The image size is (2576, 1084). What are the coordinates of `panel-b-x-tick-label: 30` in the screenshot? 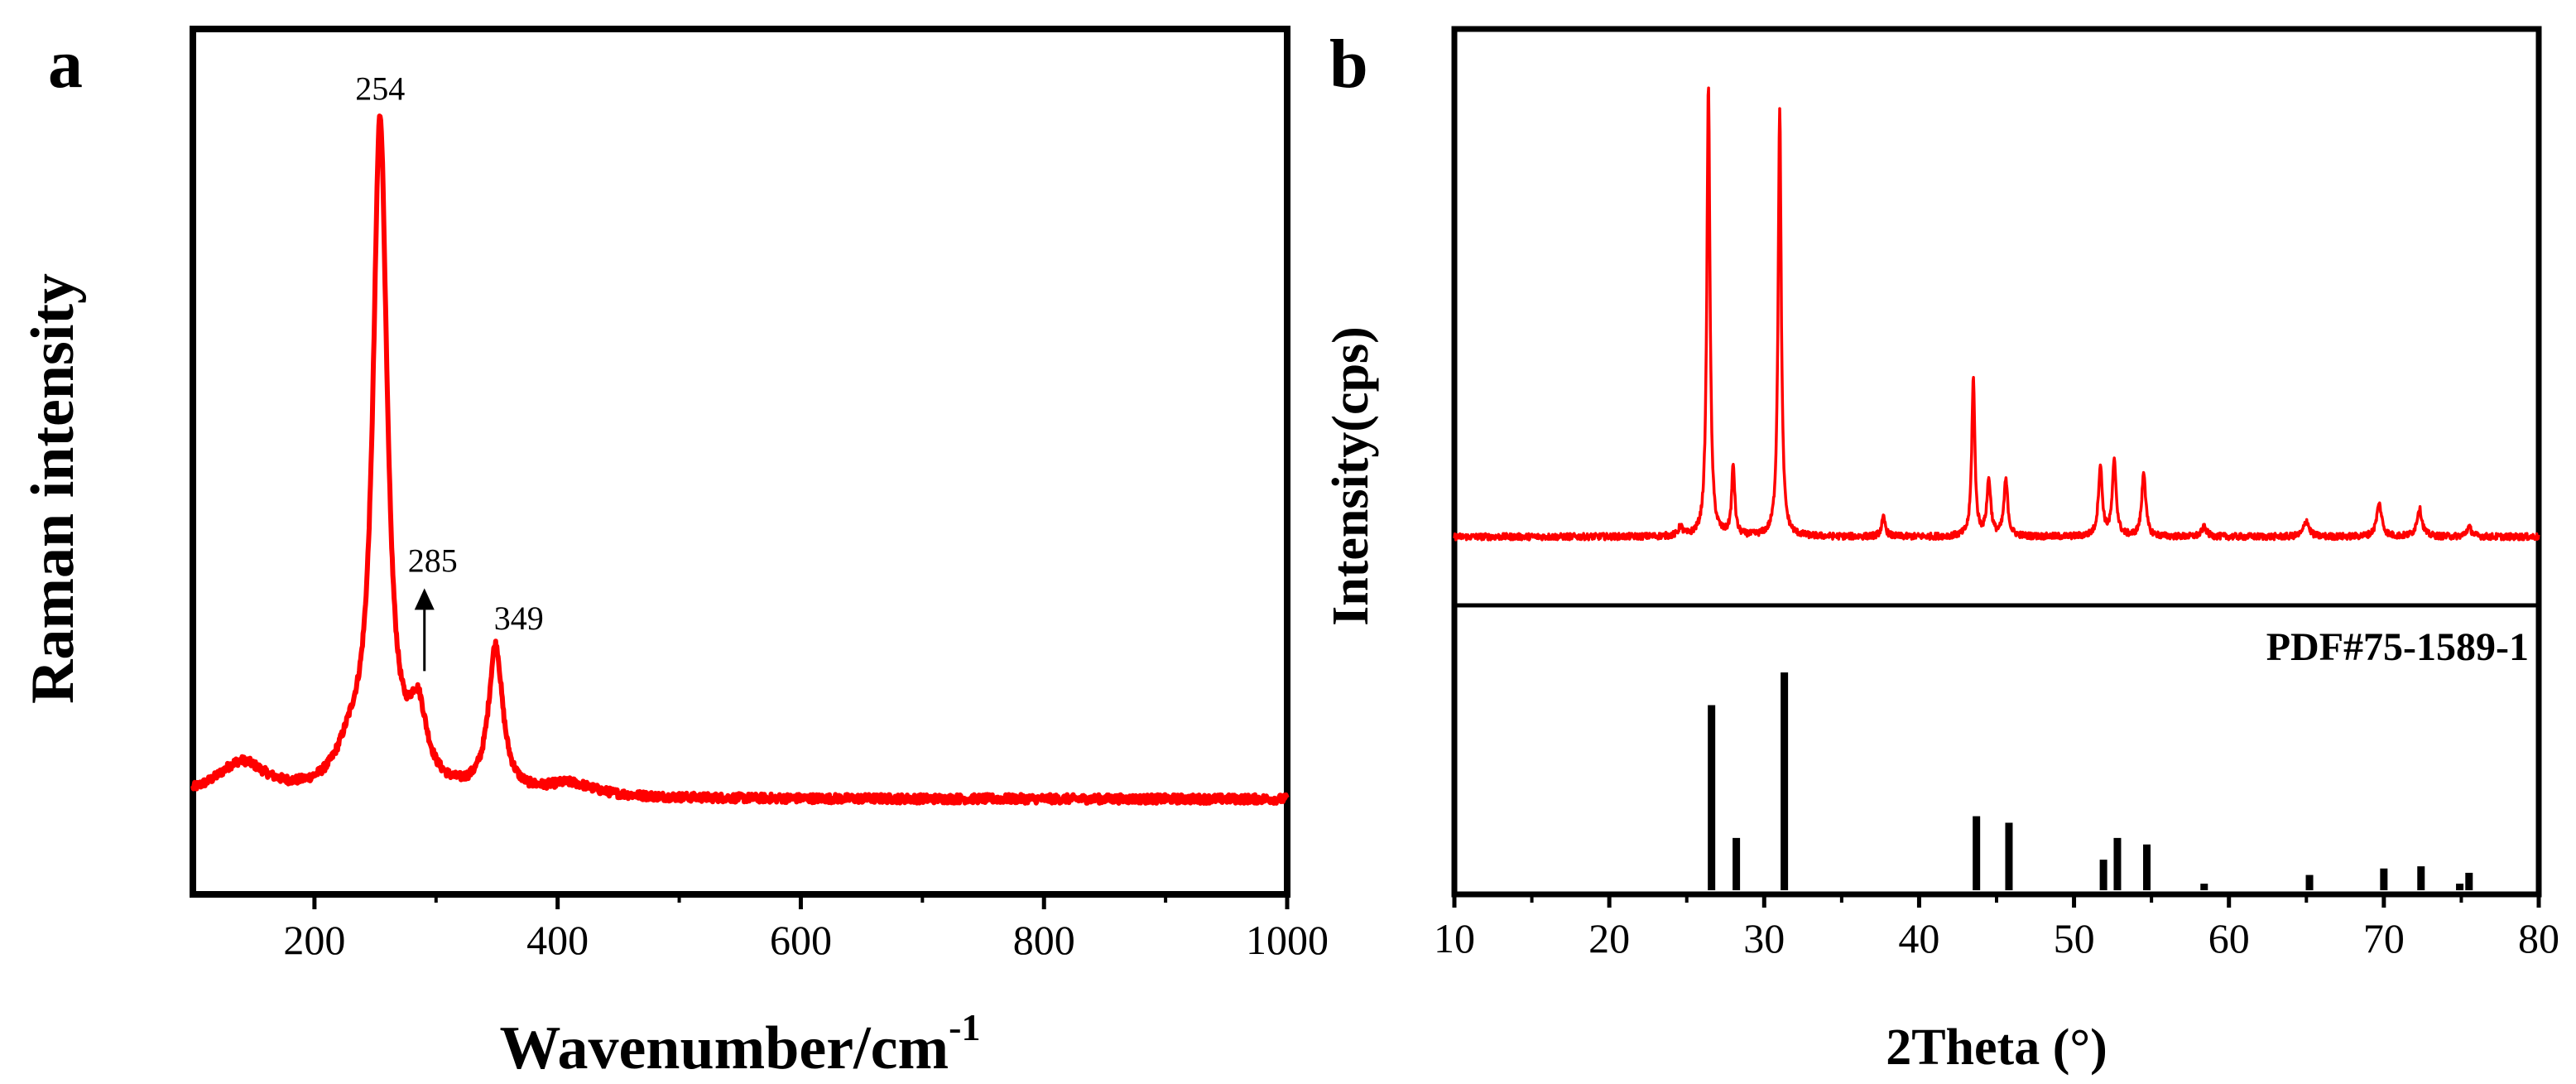 It's located at (1764, 938).